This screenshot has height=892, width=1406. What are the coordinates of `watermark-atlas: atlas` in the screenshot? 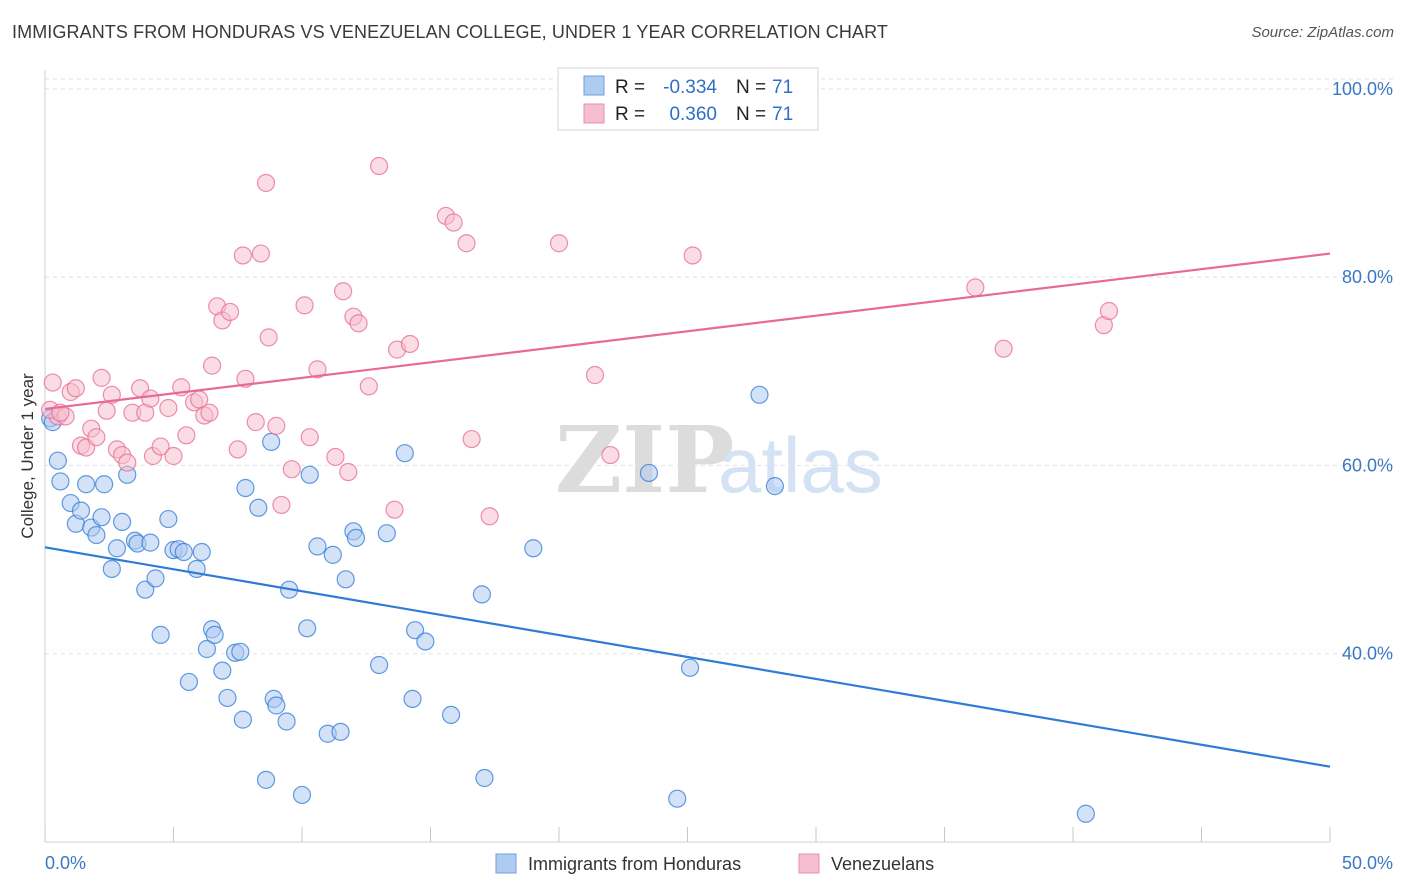 It's located at (800, 465).